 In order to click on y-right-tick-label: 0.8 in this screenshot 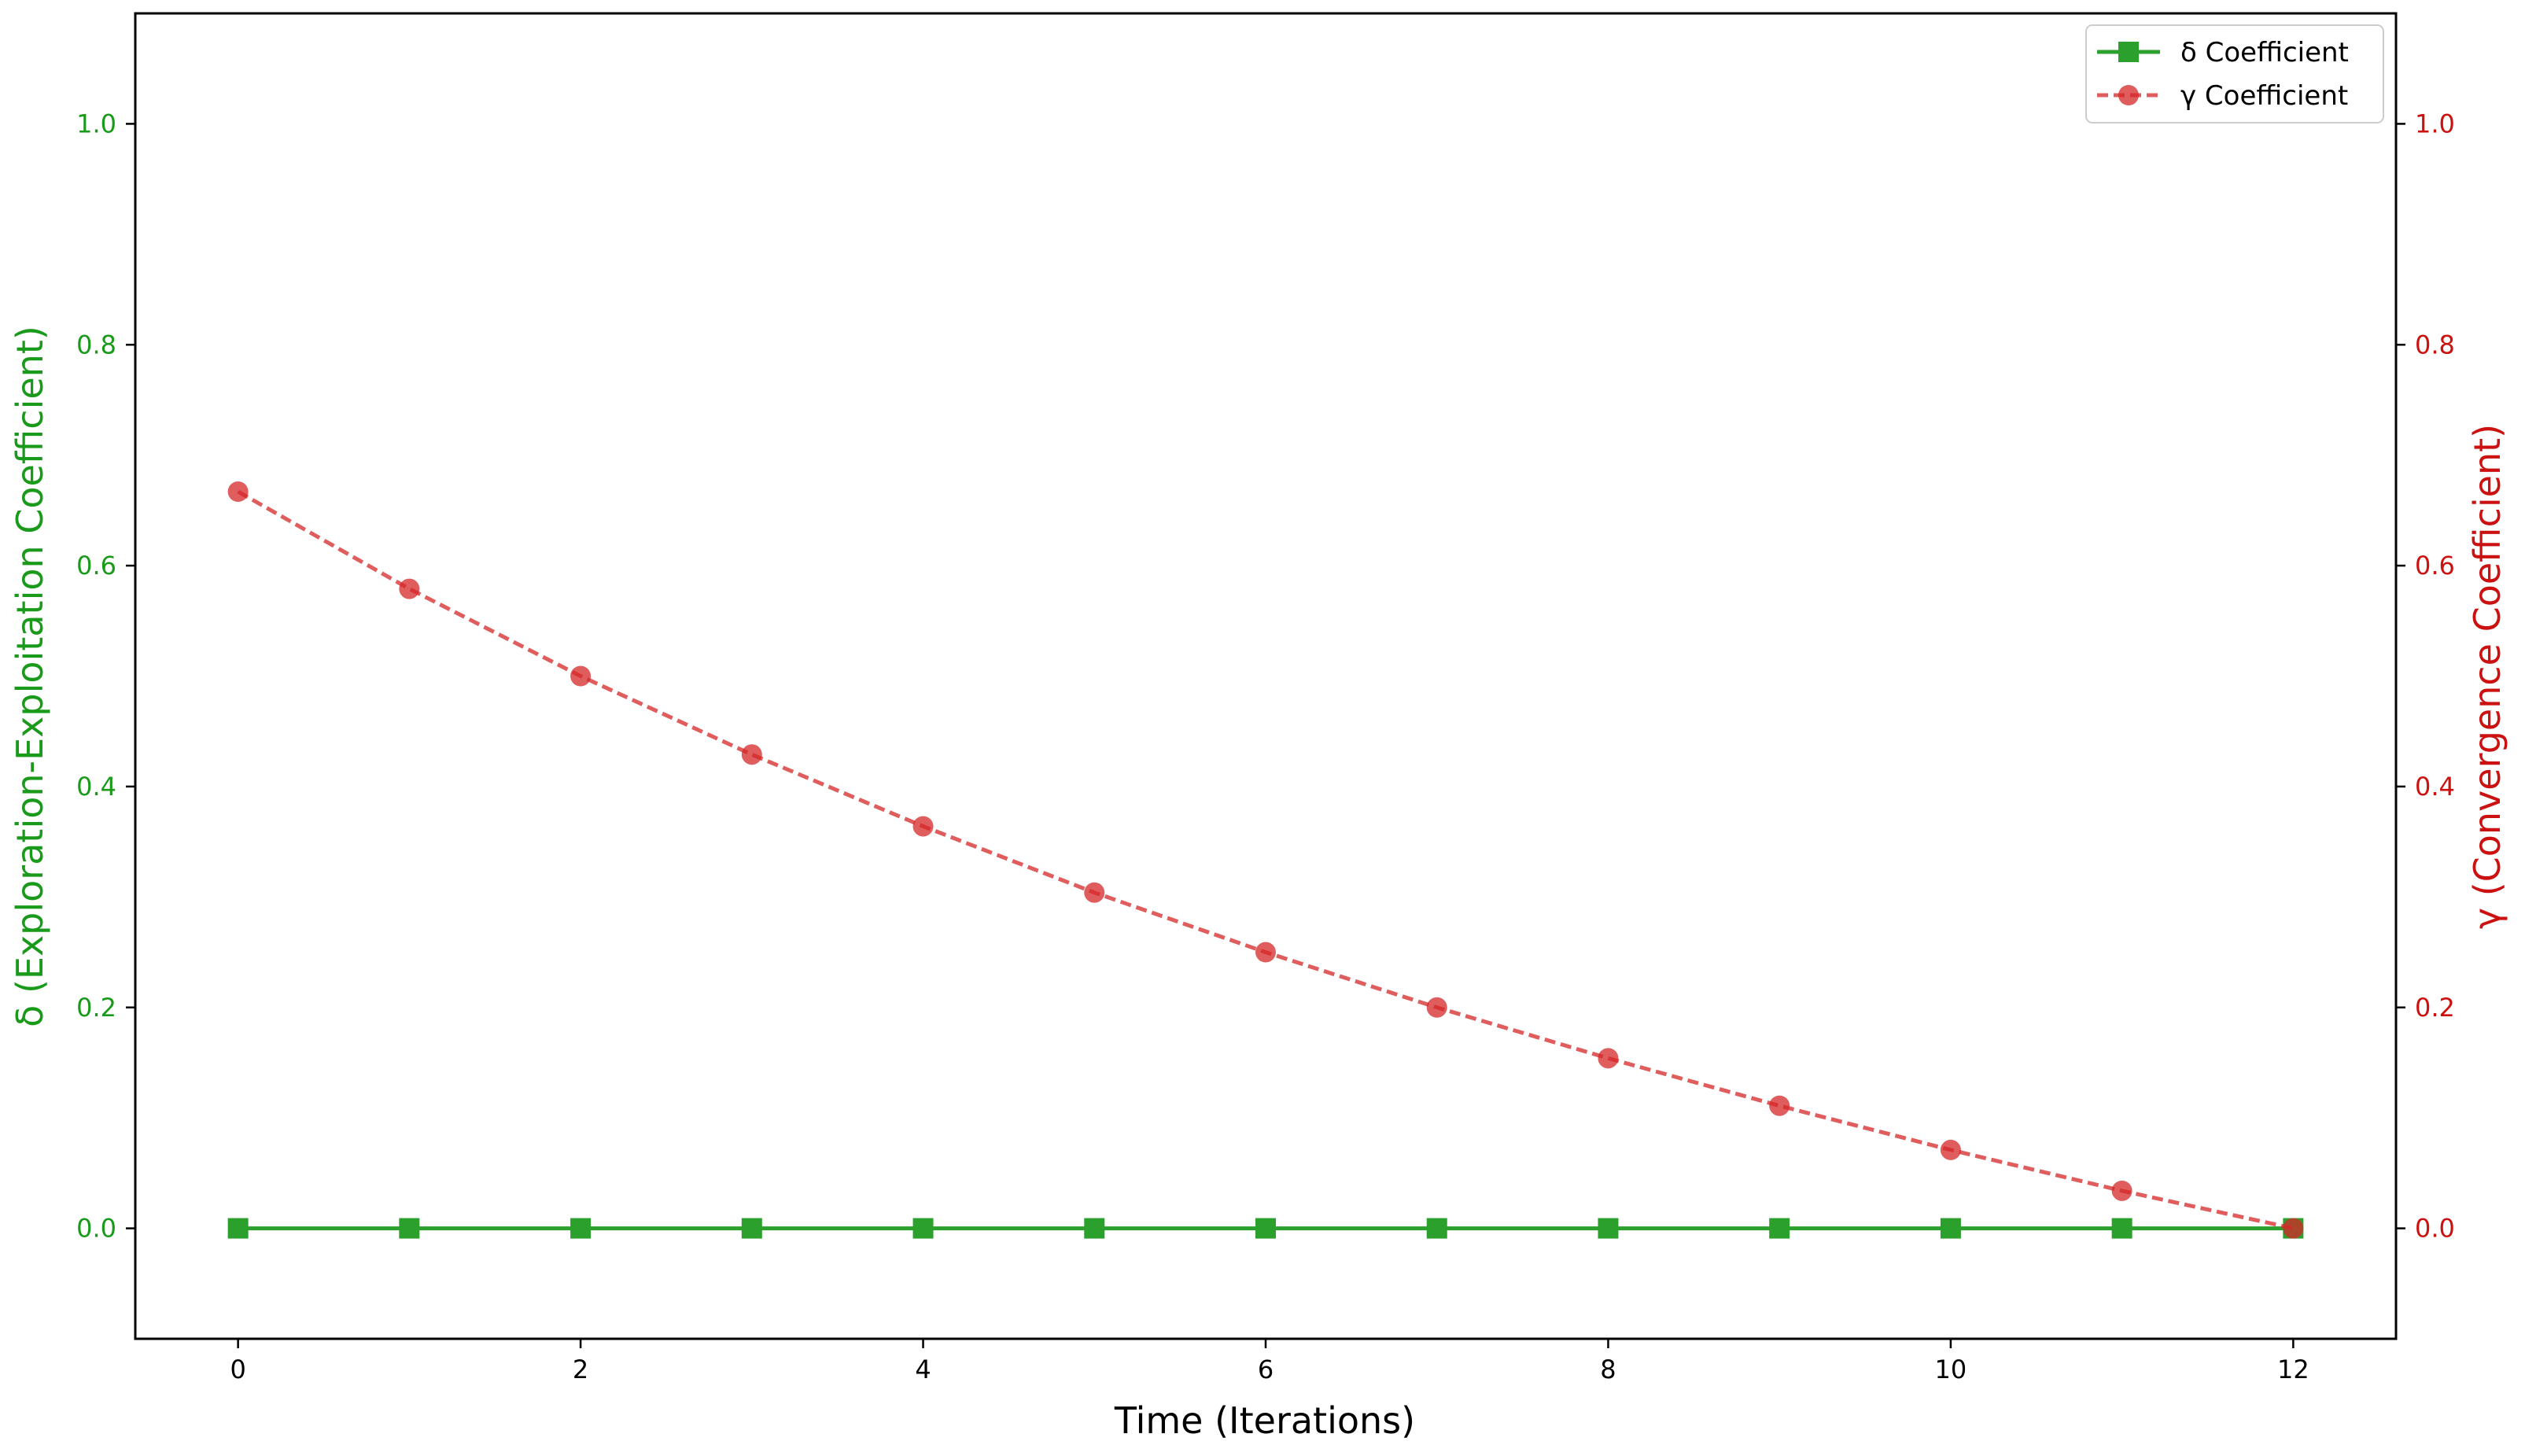, I will do `click(2435, 344)`.